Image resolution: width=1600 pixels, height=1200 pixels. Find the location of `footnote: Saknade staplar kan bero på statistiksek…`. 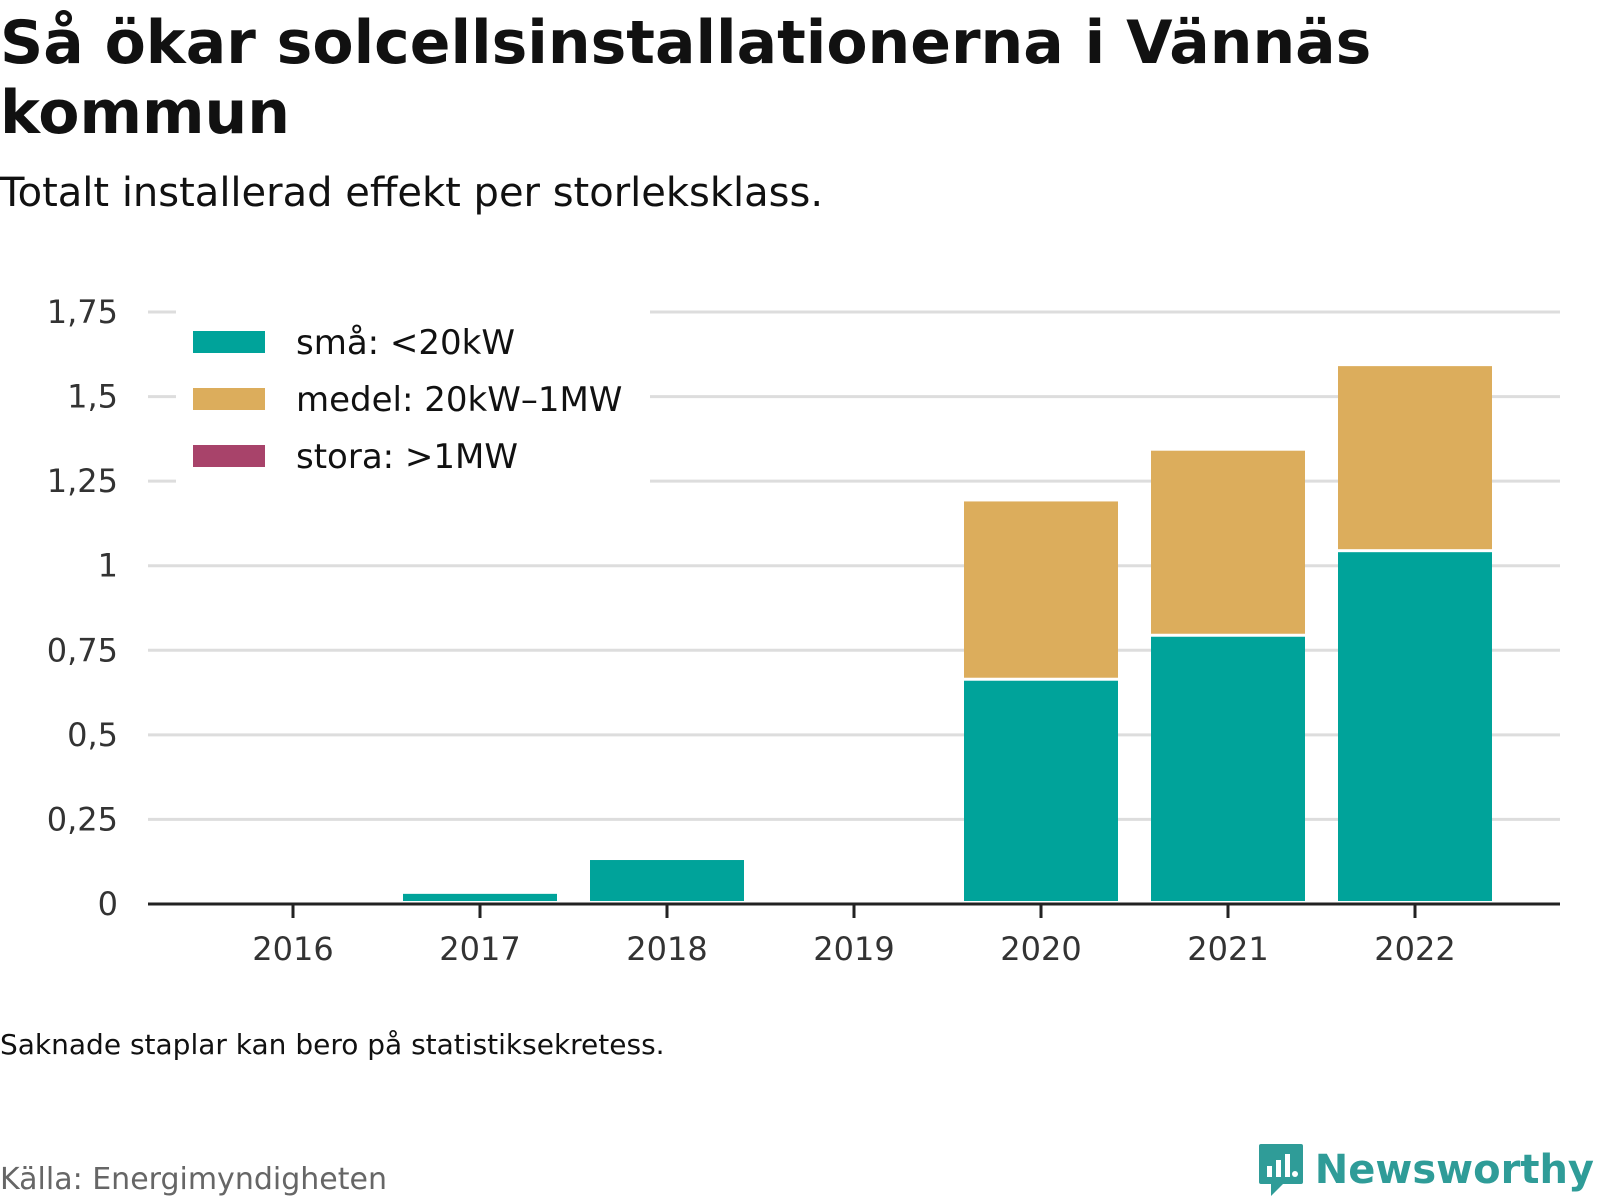

footnote: Saknade staplar kan bero på statistiksek… is located at coordinates (332, 1044).